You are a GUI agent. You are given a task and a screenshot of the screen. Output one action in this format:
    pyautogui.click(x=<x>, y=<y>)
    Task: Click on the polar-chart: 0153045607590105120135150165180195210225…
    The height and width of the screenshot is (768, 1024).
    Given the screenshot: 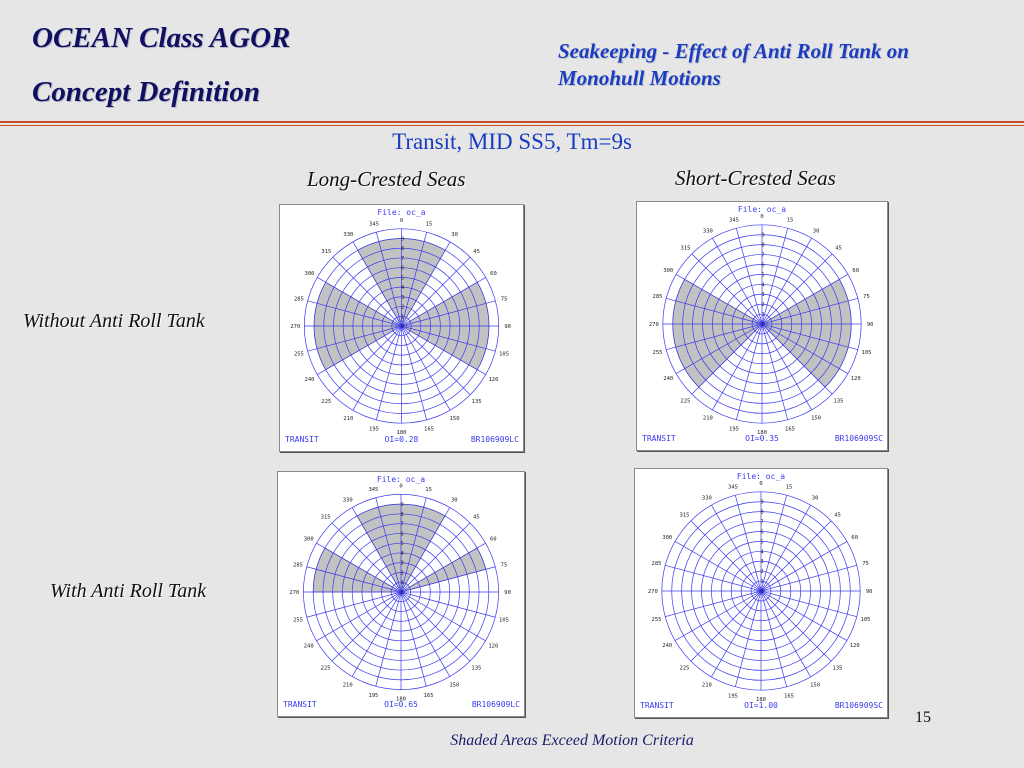 What is the action you would take?
    pyautogui.click(x=761, y=591)
    